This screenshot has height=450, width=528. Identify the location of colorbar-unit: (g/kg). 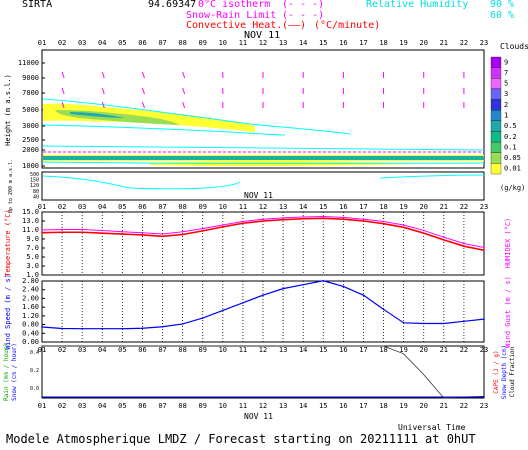
(512, 188).